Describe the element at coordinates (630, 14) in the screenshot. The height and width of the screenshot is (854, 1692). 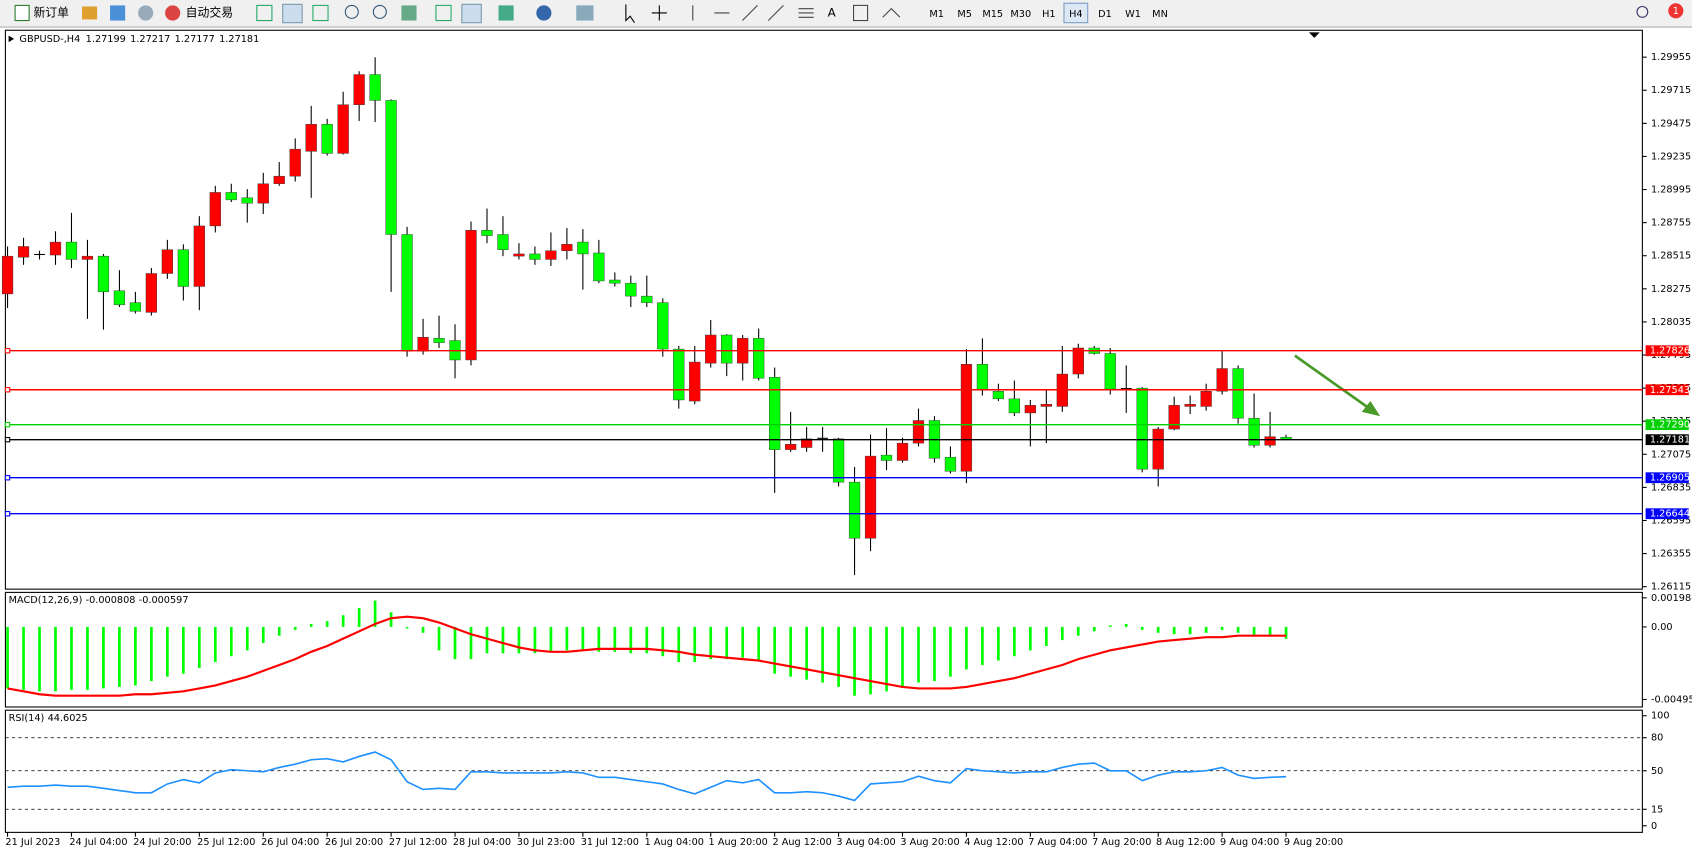
I see `cursor-tool` at that location.